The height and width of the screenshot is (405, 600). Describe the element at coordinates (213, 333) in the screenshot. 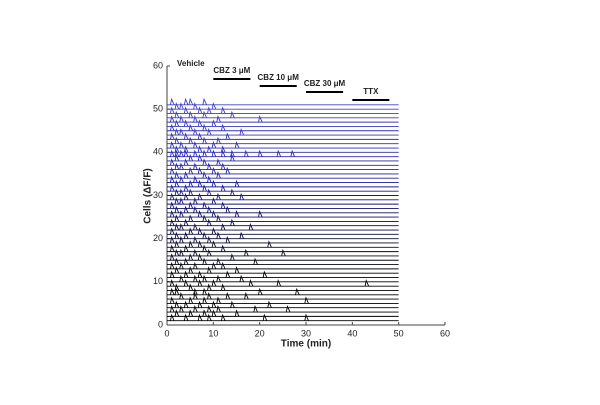

I see `x-tick-label: 10` at that location.